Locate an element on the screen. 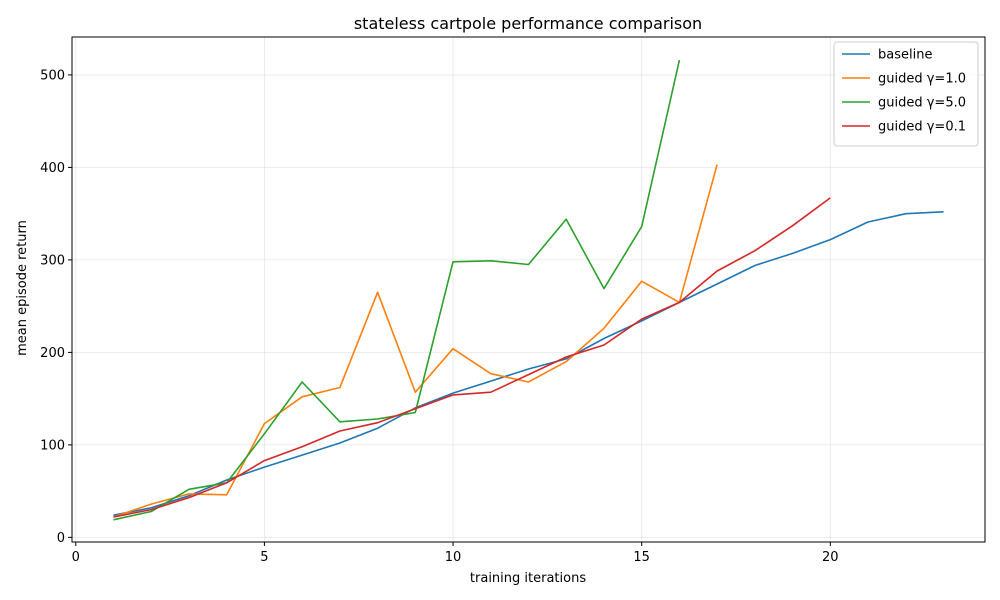 Image resolution: width=1000 pixels, height=600 pixels. y-tick-label: 300 is located at coordinates (52, 260).